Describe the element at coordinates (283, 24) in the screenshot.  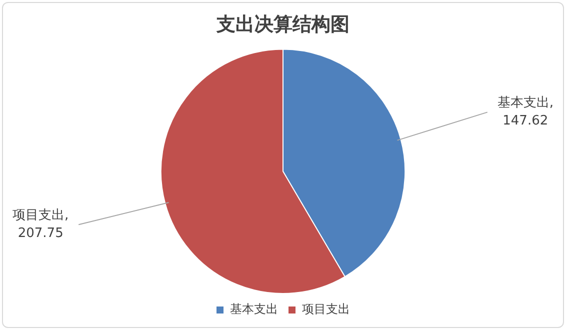
I see `chart-title: 支出决算结构图` at that location.